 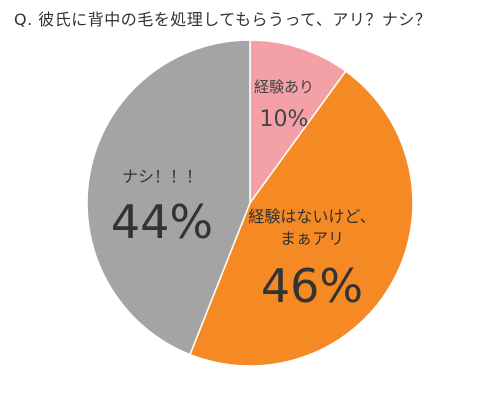 I want to click on slice-label-2-line-2: まぁアリ, so click(x=312, y=238).